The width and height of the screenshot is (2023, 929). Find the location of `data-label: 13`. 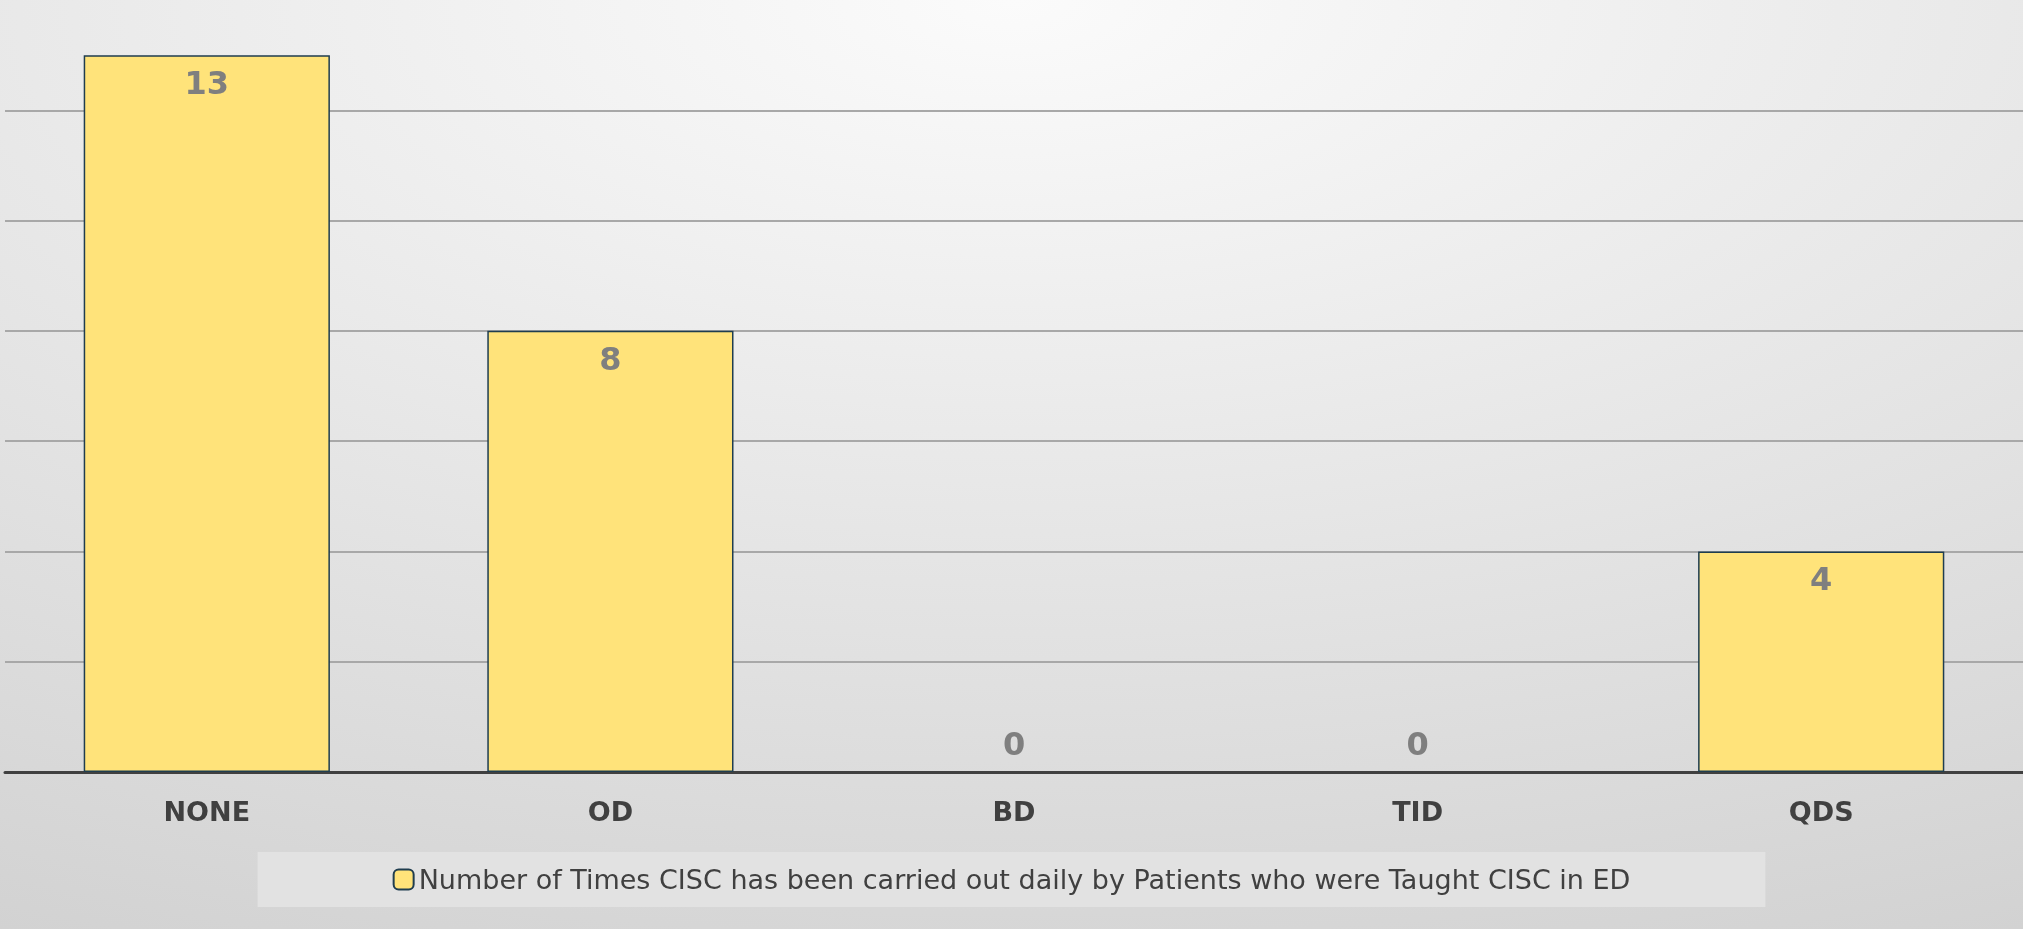

data-label: 13 is located at coordinates (207, 83).